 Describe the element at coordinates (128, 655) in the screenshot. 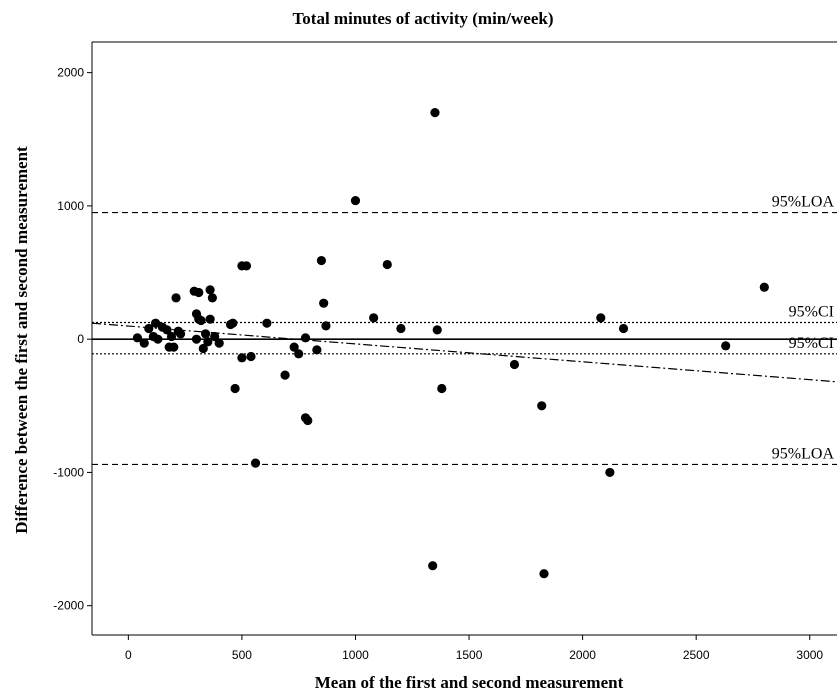

I see `x-tick-label-0: 0` at that location.